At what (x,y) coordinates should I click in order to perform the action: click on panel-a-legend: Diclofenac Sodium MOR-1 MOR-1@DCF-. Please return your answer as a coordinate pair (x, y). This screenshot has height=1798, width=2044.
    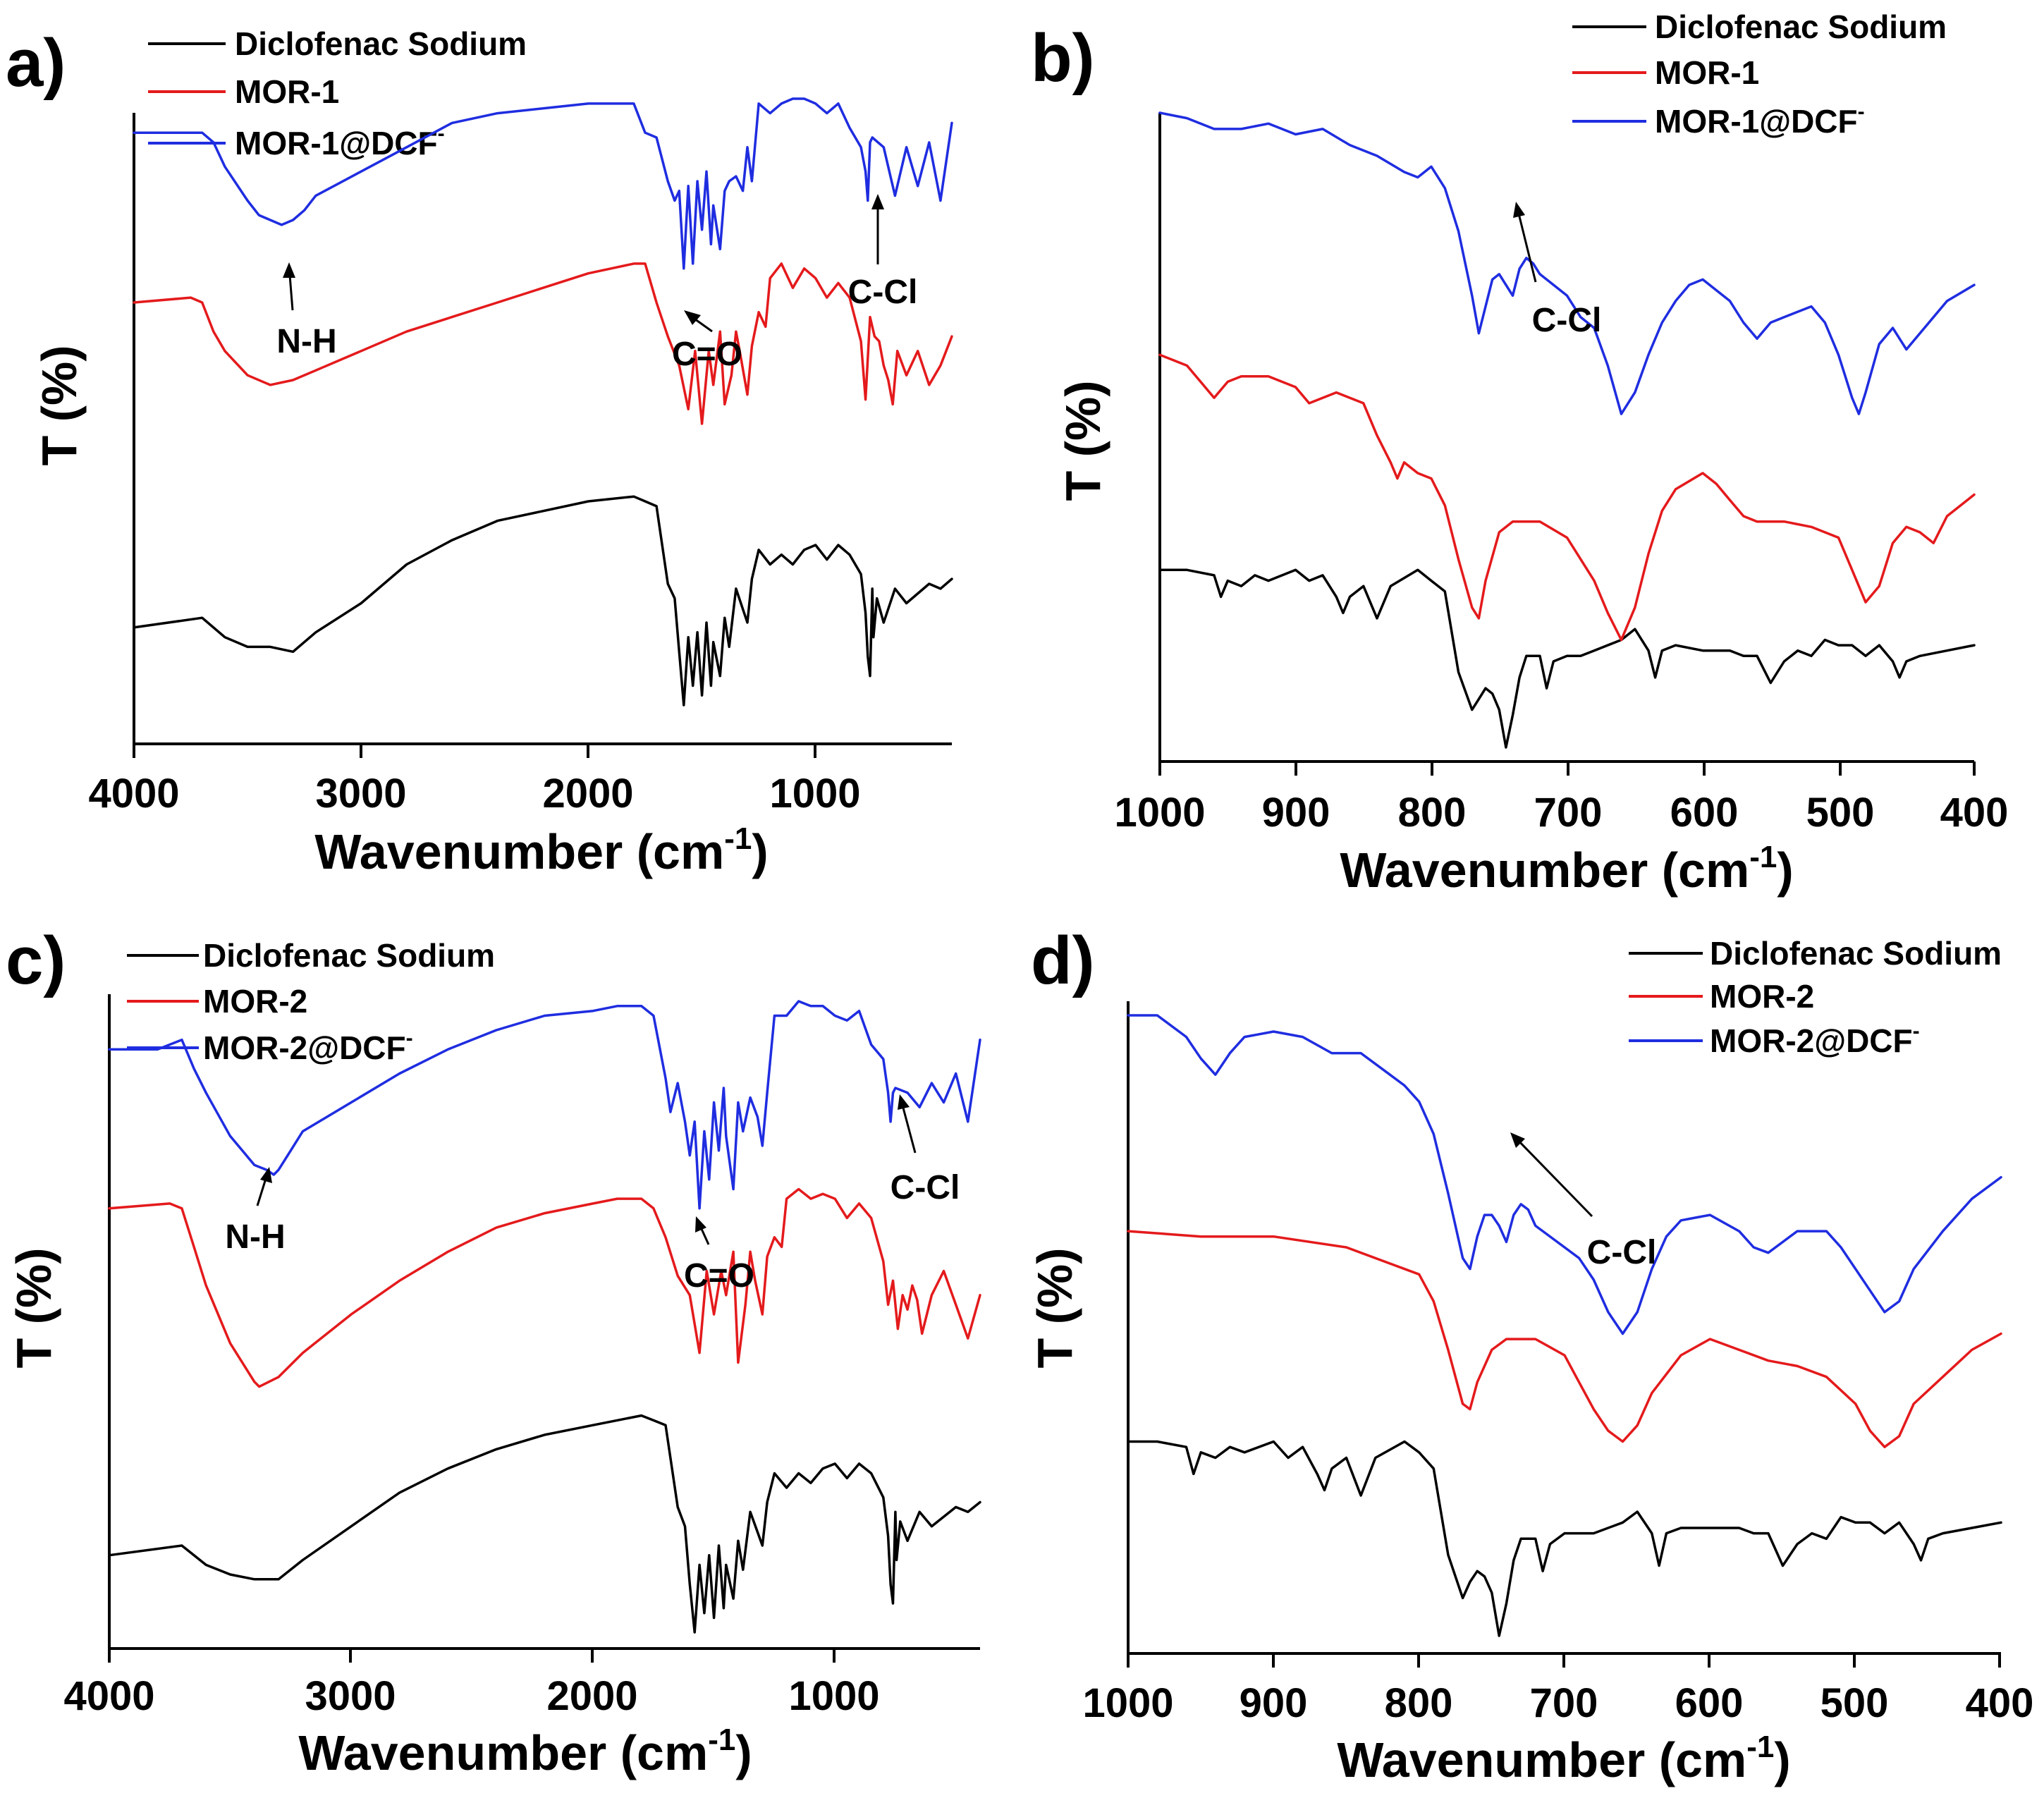
    Looking at the image, I should click on (337, 93).